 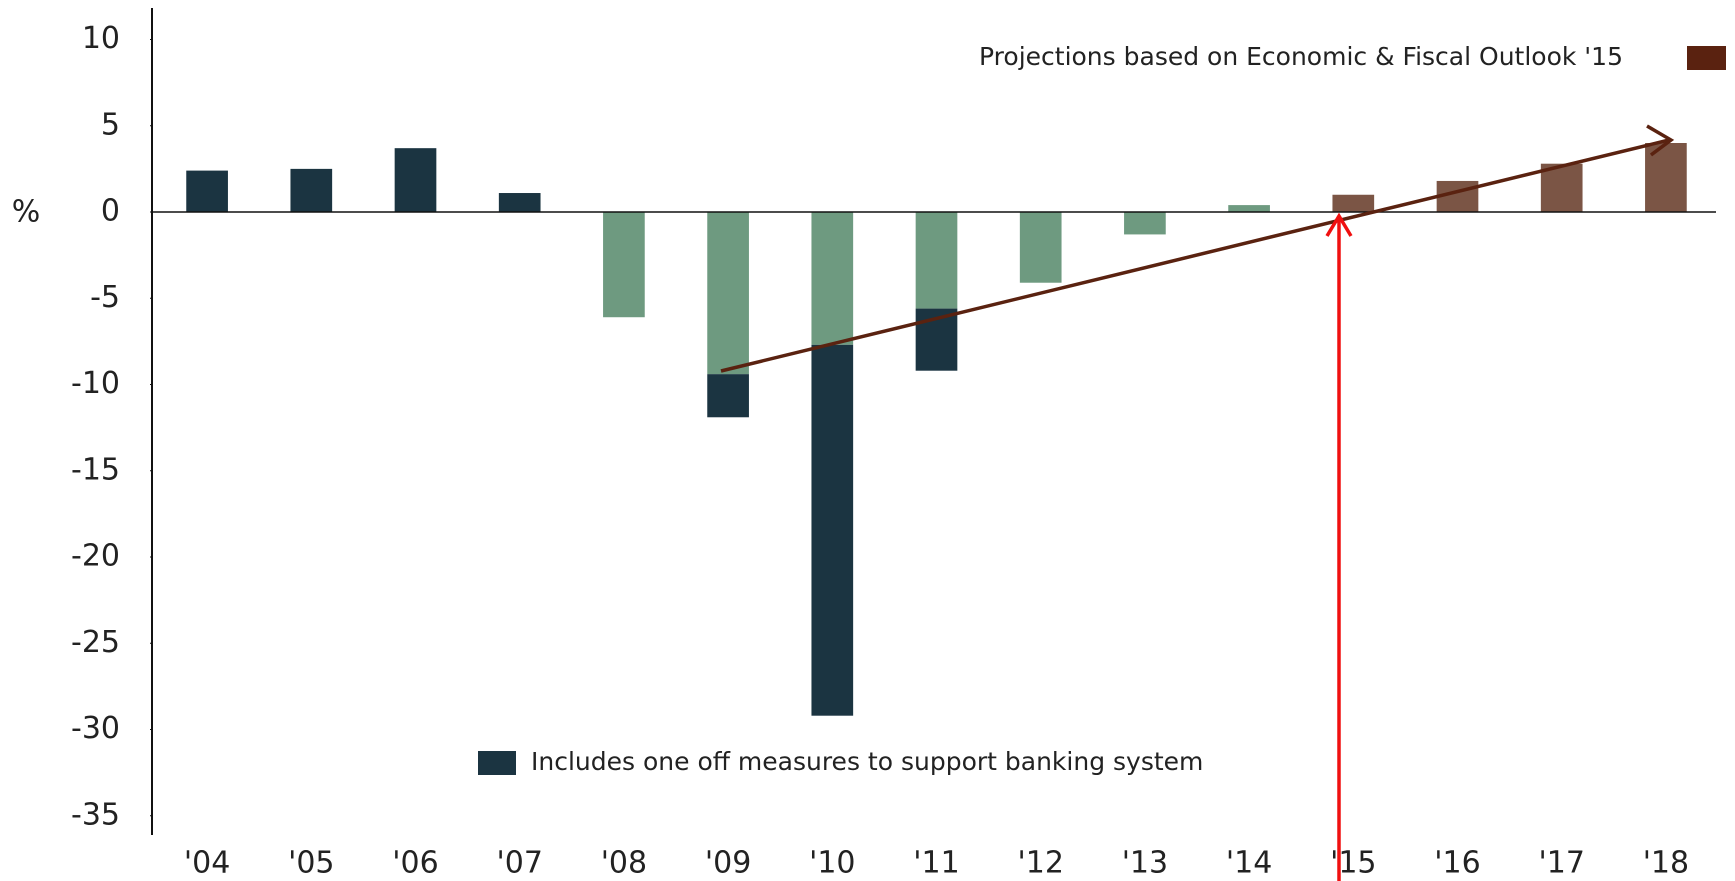 What do you see at coordinates (95, 728) in the screenshot?
I see `y-tick-label: -30` at bounding box center [95, 728].